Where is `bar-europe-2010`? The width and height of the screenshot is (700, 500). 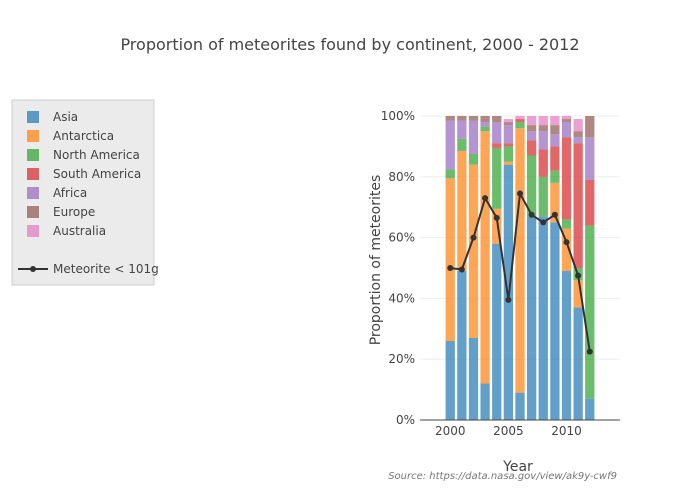 bar-europe-2010 is located at coordinates (566, 121).